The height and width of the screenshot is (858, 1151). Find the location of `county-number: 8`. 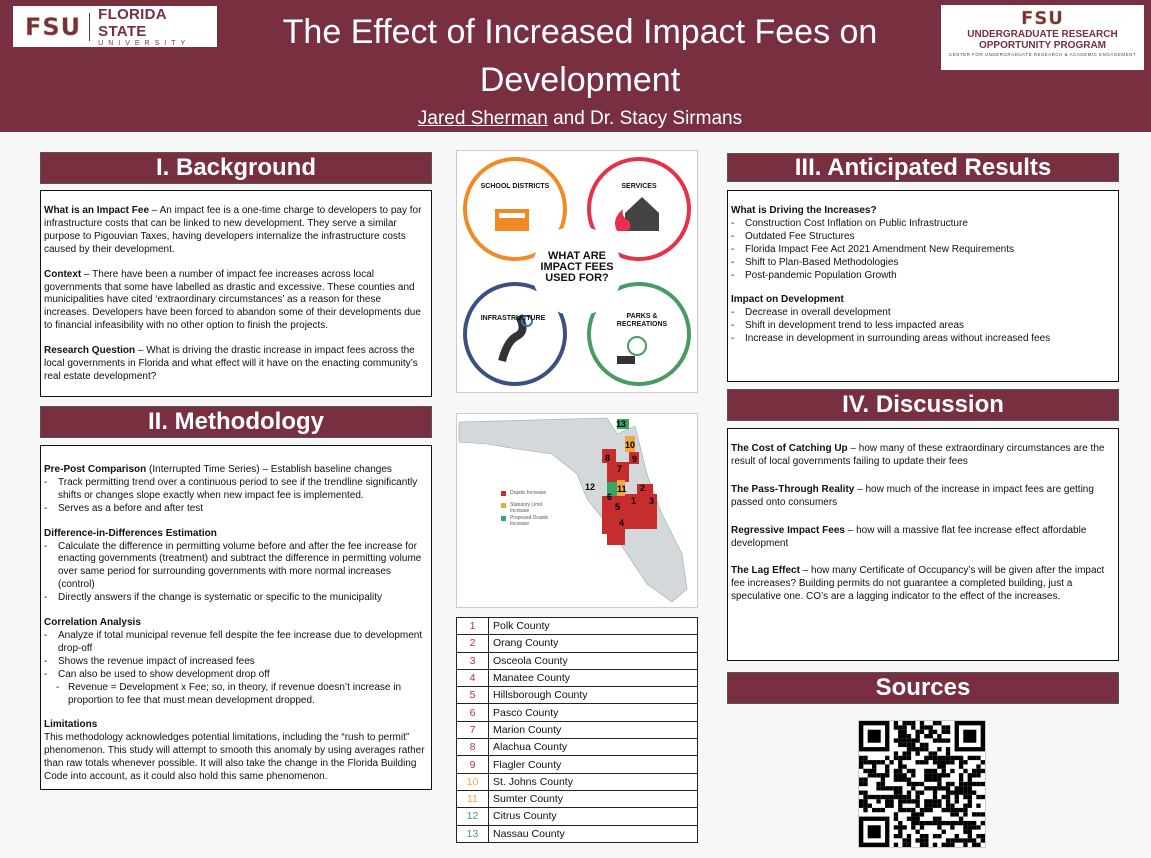

county-number: 8 is located at coordinates (472, 747).